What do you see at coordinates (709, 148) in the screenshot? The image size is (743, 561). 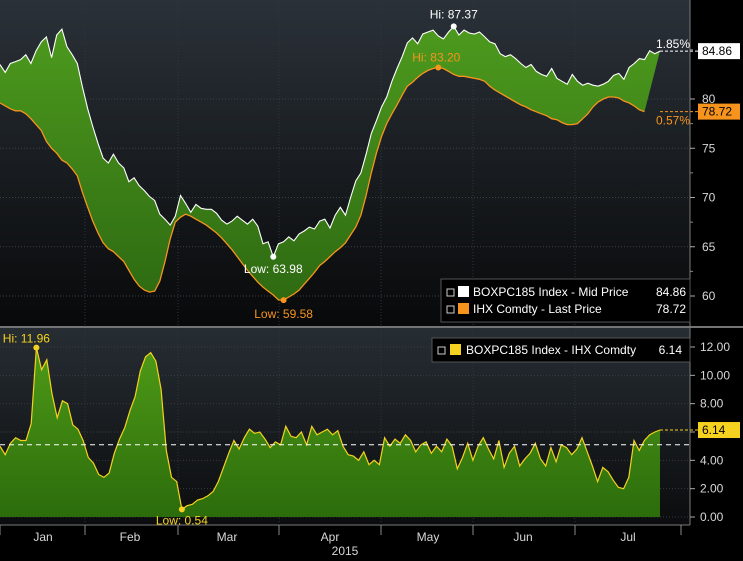 I see `top-y-tick-label: 75` at bounding box center [709, 148].